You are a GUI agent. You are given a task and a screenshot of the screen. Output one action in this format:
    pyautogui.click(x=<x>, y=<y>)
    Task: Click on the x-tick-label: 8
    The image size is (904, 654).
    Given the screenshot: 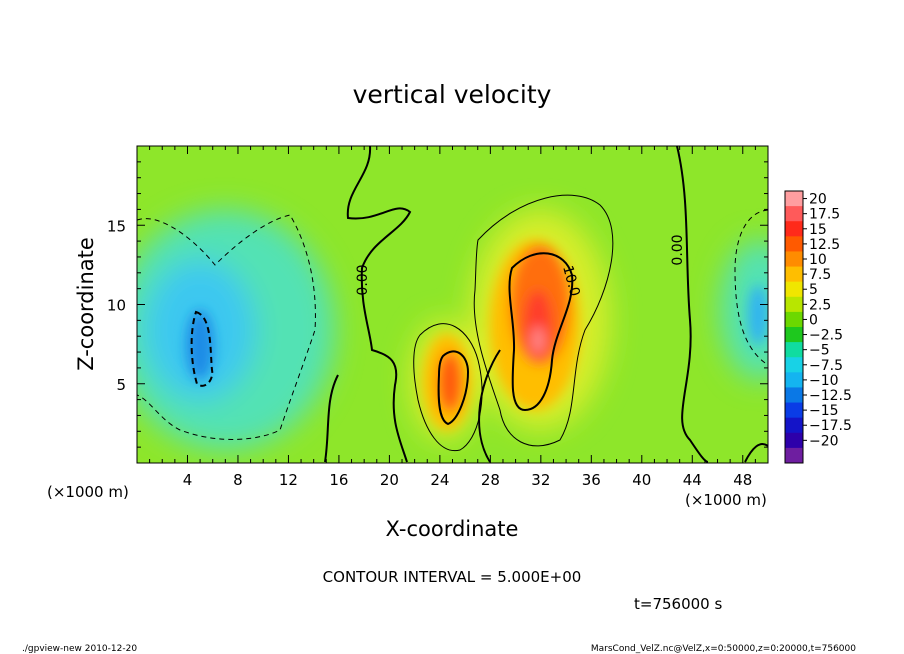 What is the action you would take?
    pyautogui.click(x=238, y=480)
    